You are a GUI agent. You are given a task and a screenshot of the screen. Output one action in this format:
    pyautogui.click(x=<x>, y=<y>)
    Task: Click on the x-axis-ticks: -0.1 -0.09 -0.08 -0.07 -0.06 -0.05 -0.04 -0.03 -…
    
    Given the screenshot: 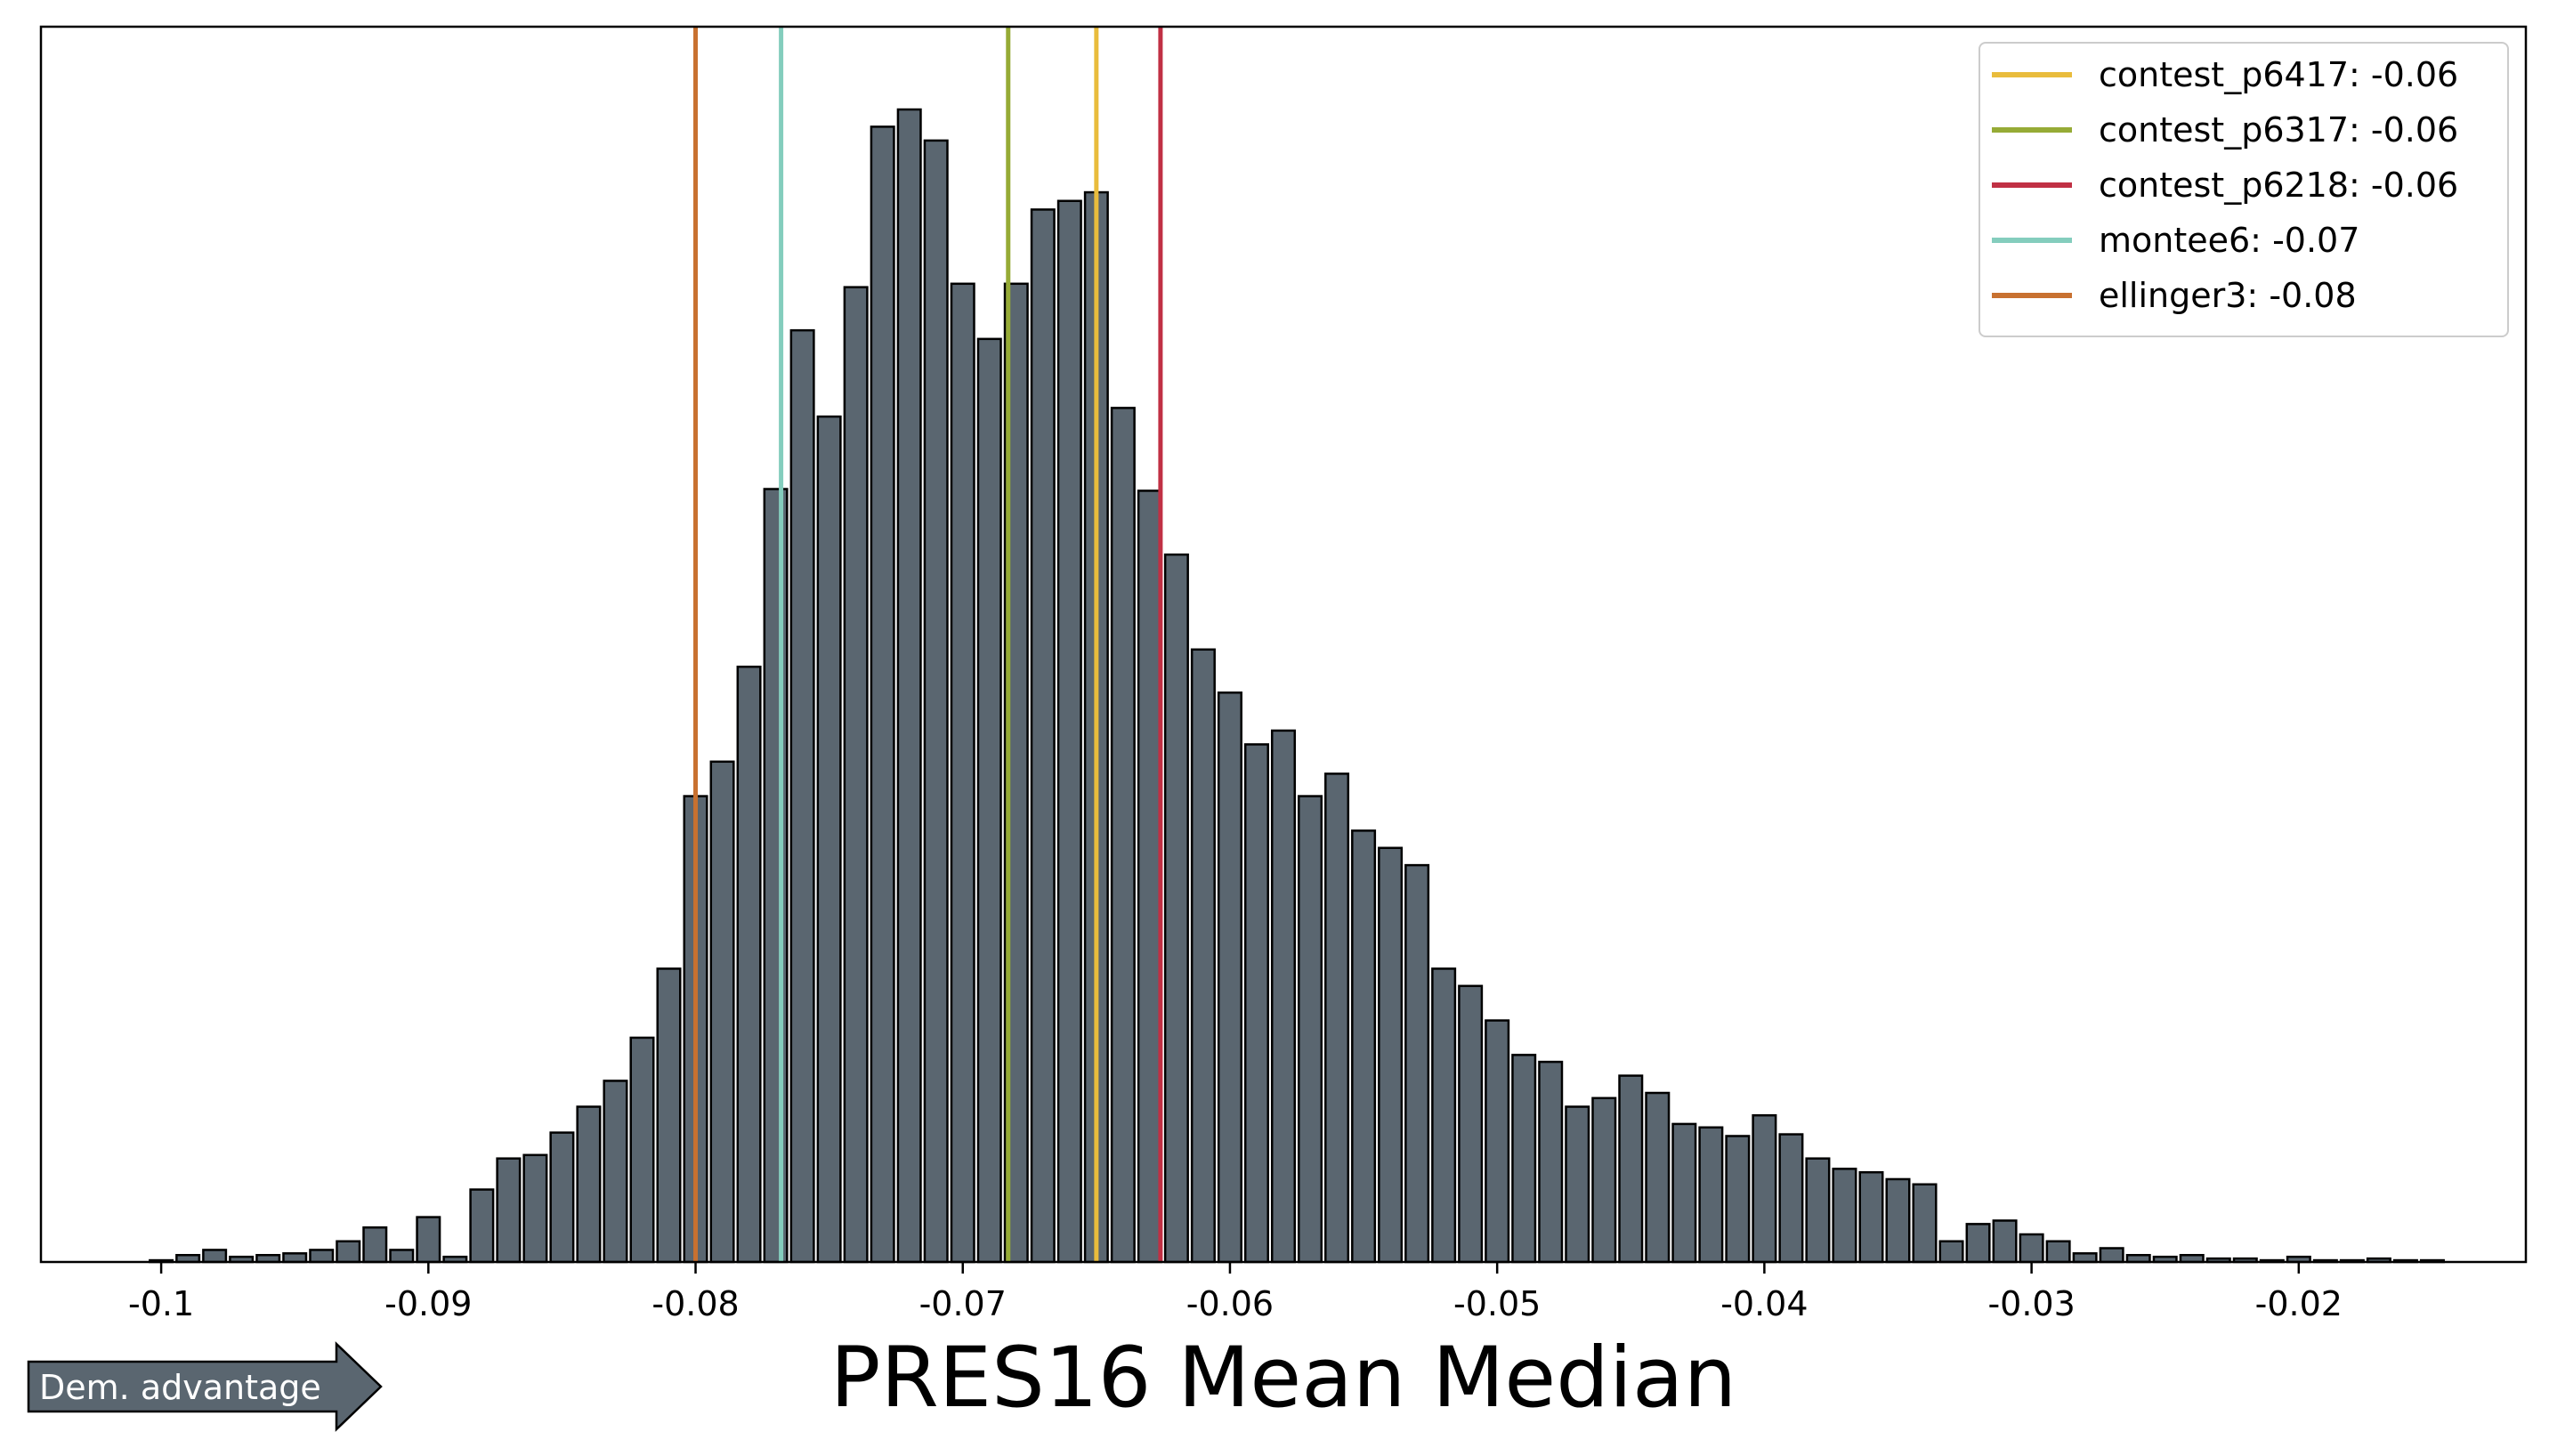 What is the action you would take?
    pyautogui.click(x=1236, y=1292)
    